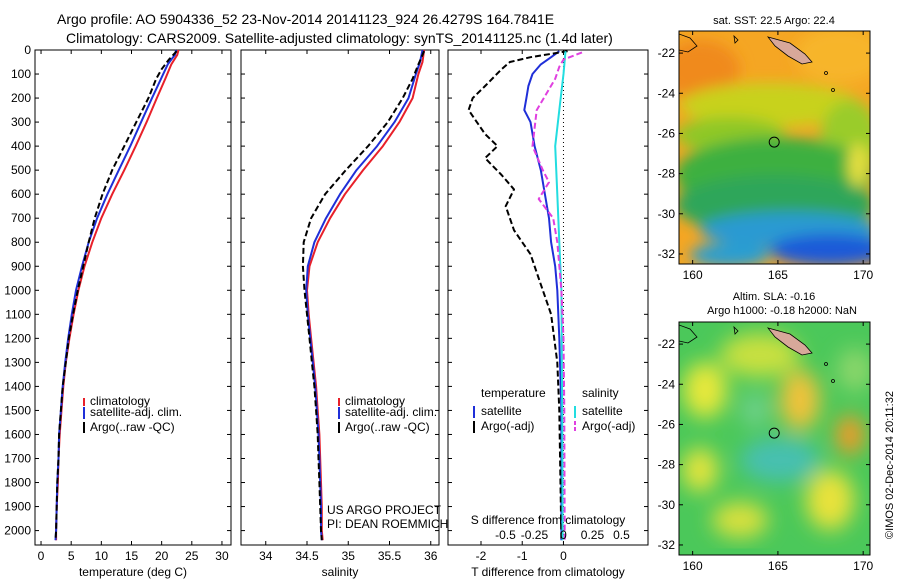 The height and width of the screenshot is (580, 900). I want to click on s-tick-label: -0.25, so click(535, 535).